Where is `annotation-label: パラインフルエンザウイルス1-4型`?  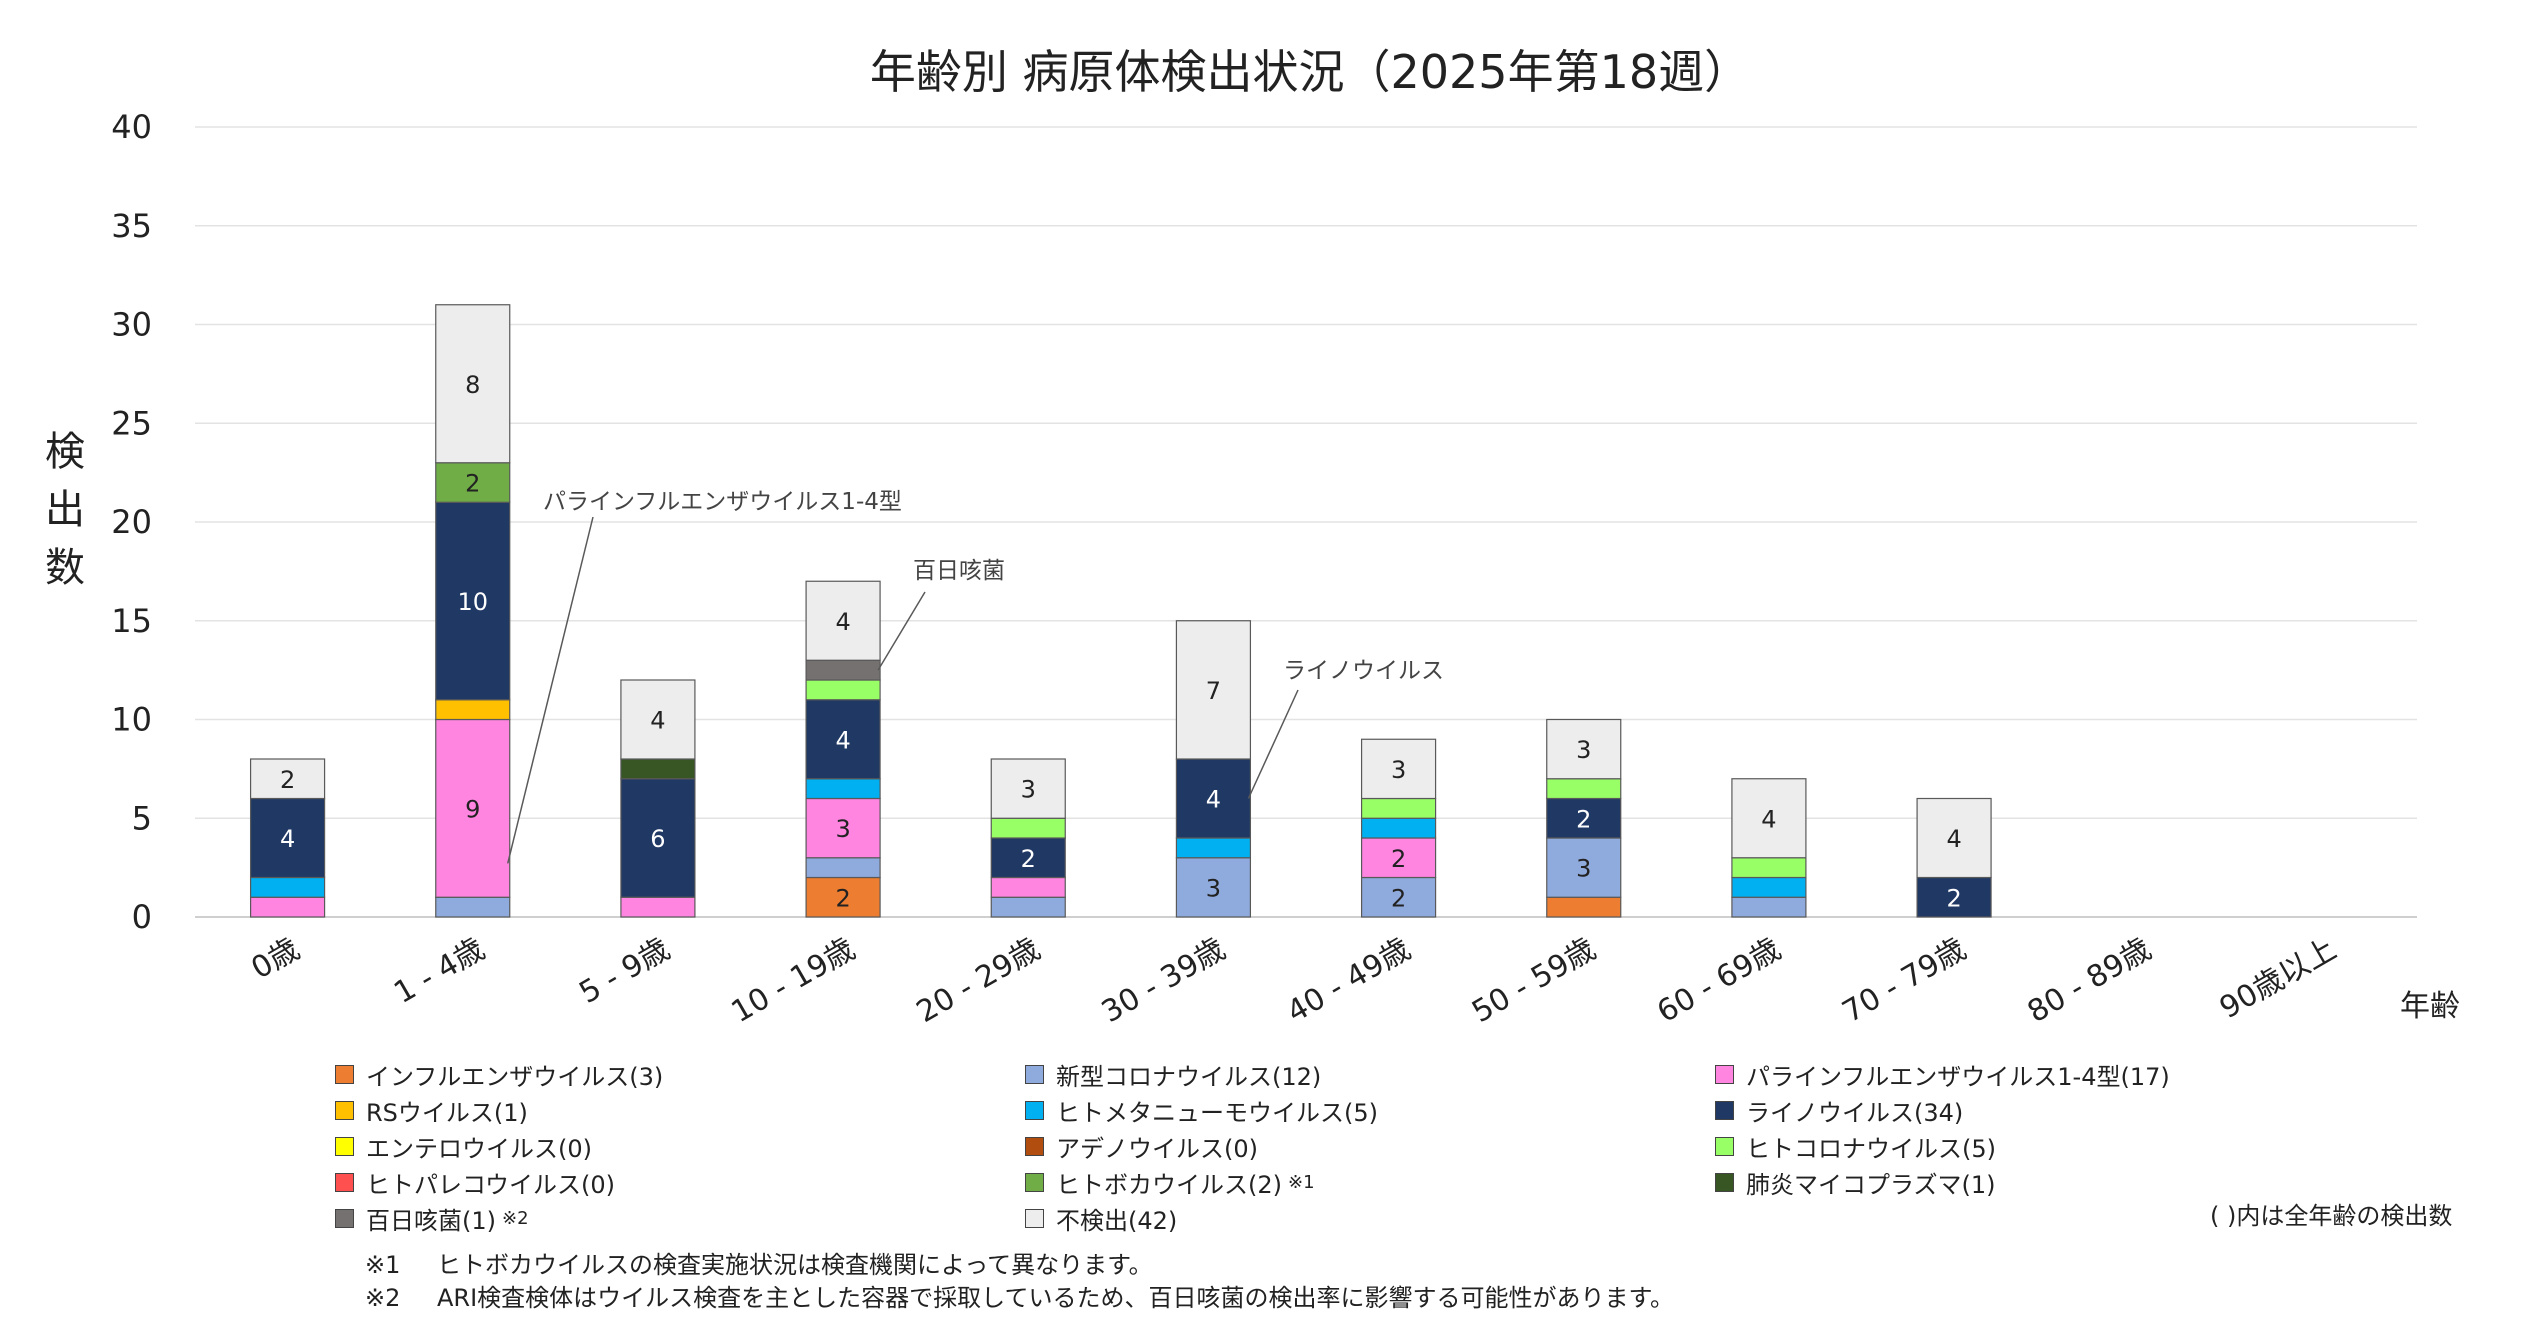 annotation-label: パラインフルエンザウイルス1-4型 is located at coordinates (722, 502).